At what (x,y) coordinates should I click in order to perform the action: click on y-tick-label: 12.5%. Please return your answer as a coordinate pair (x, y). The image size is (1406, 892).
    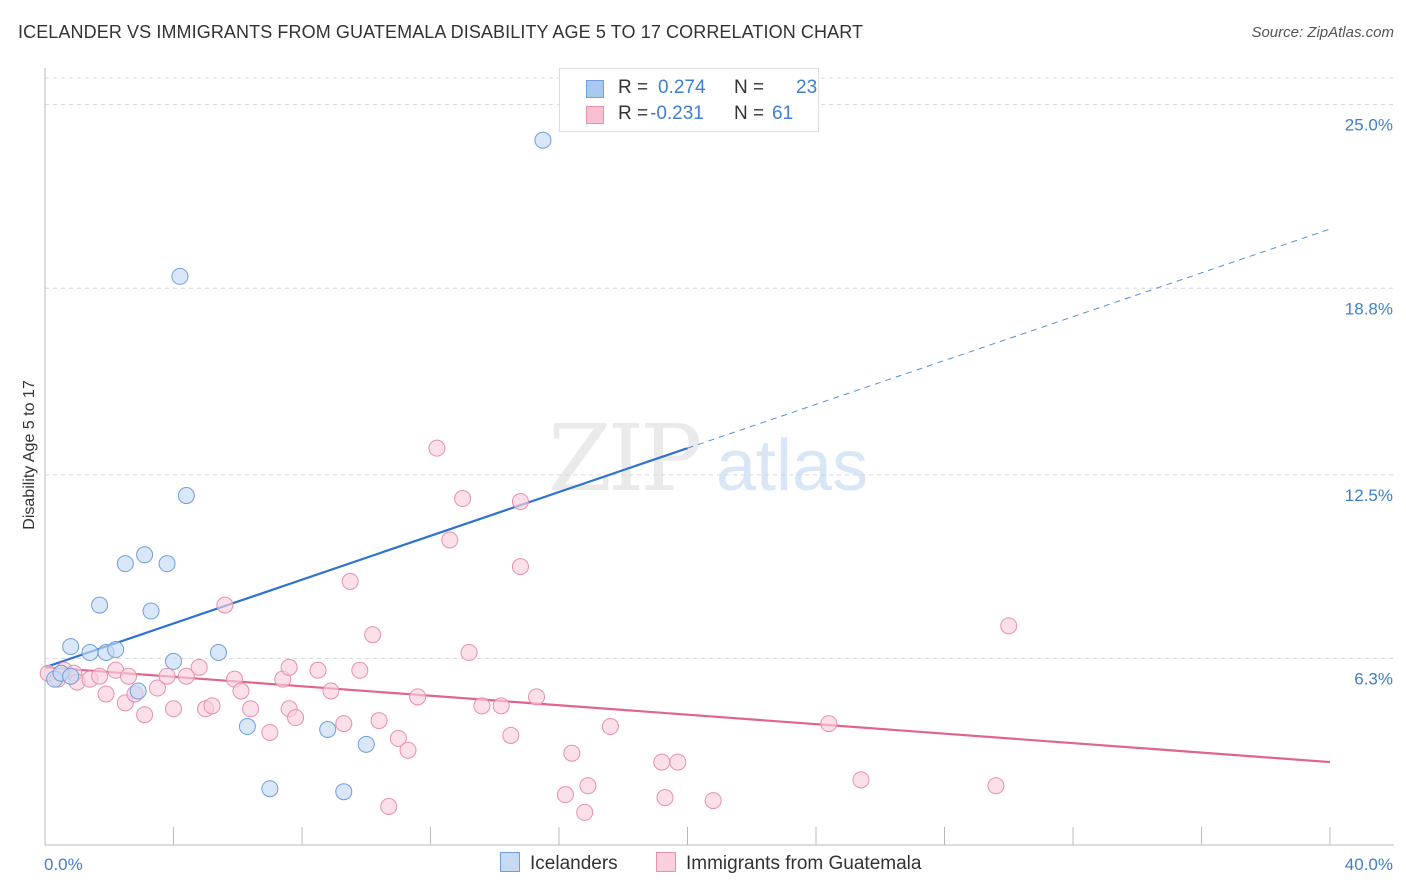
    Looking at the image, I should click on (1369, 495).